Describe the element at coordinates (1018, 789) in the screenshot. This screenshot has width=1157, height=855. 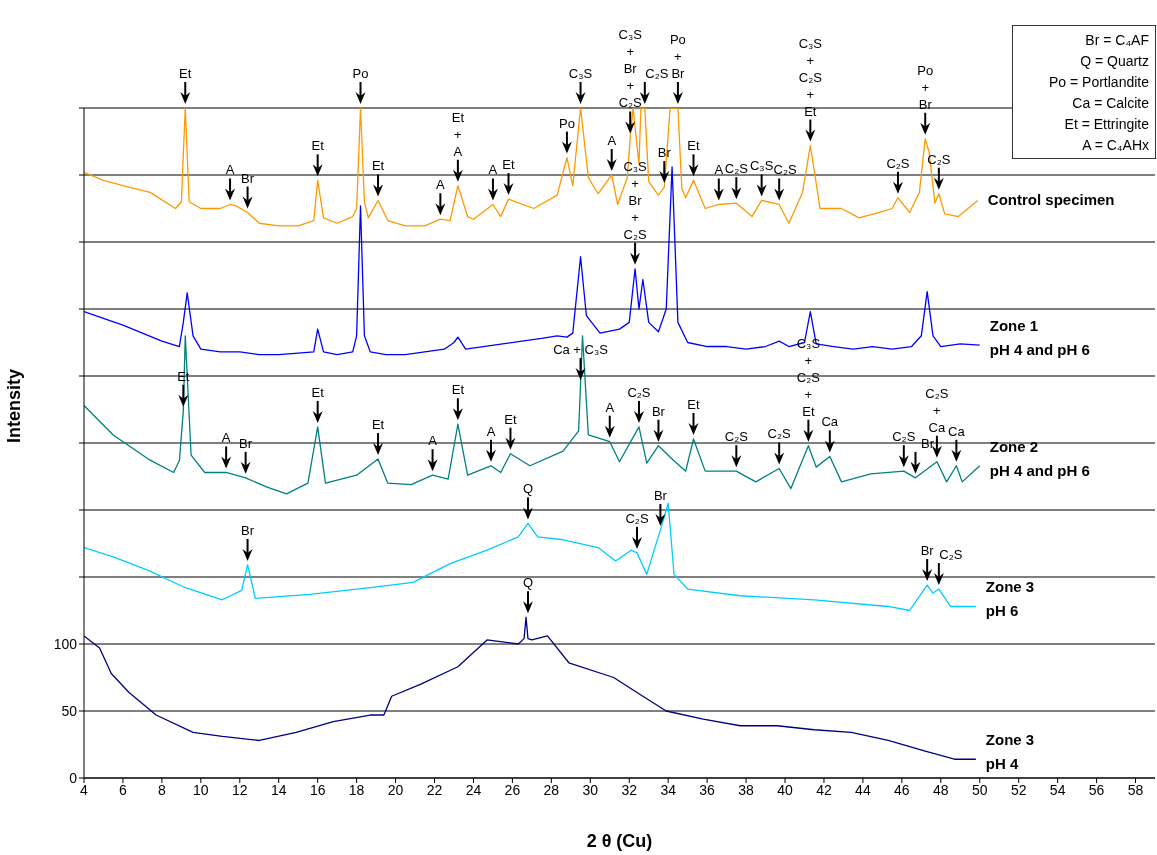
I see `x-tick-label: 52` at that location.